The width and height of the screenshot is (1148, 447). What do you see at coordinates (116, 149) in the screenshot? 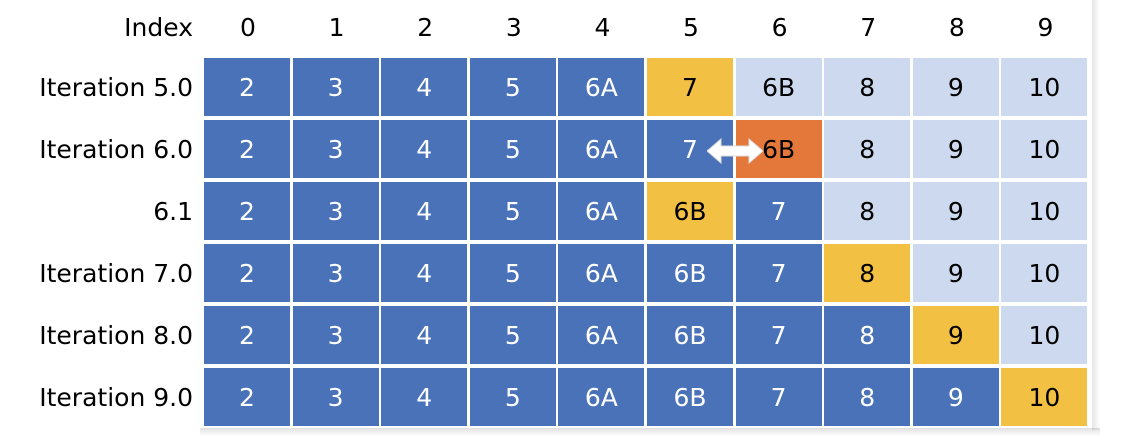
I see `row-label: Iteration 6.0` at bounding box center [116, 149].